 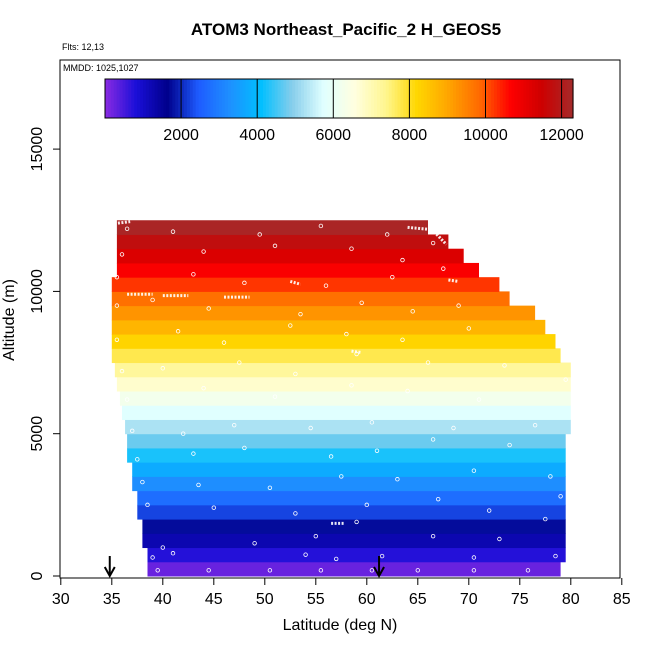 I want to click on colorbar-tick-label: 4000, so click(x=257, y=135).